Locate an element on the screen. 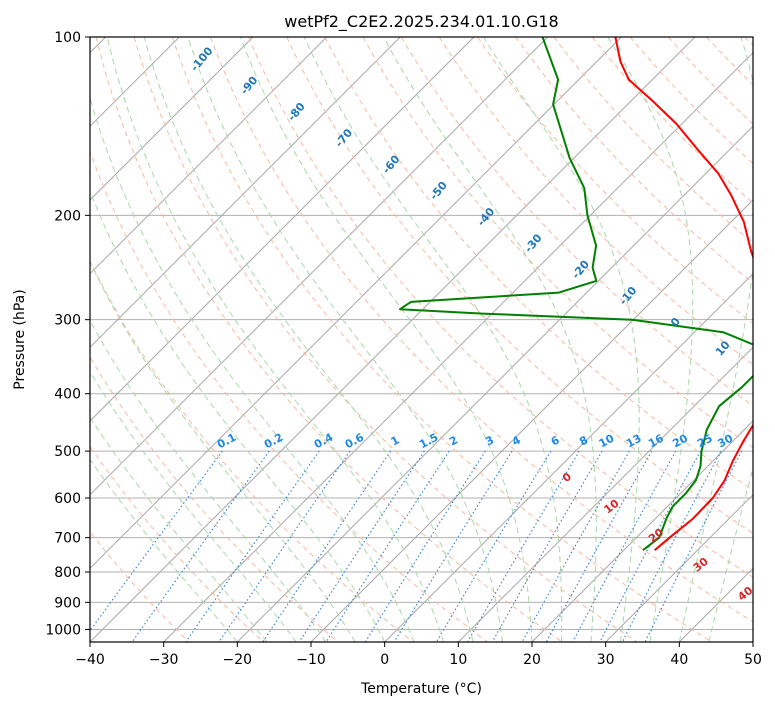 The height and width of the screenshot is (708, 775). x-tick-label: −40 is located at coordinates (90, 660).